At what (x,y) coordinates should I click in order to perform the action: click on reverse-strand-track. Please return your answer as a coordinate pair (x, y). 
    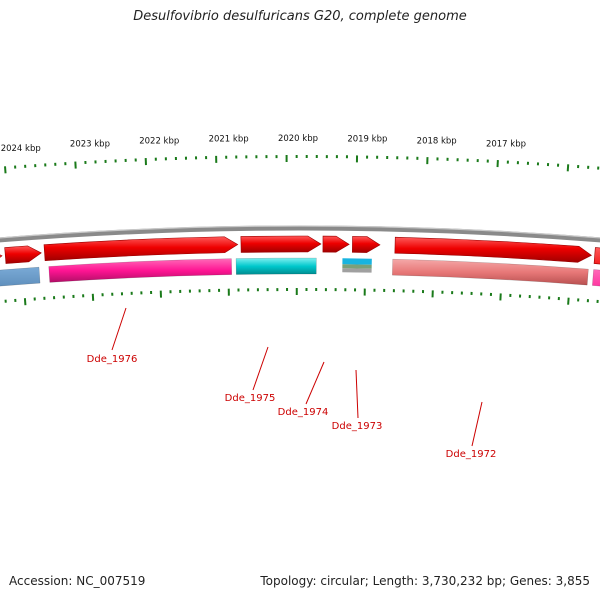
    Looking at the image, I should click on (300, 272).